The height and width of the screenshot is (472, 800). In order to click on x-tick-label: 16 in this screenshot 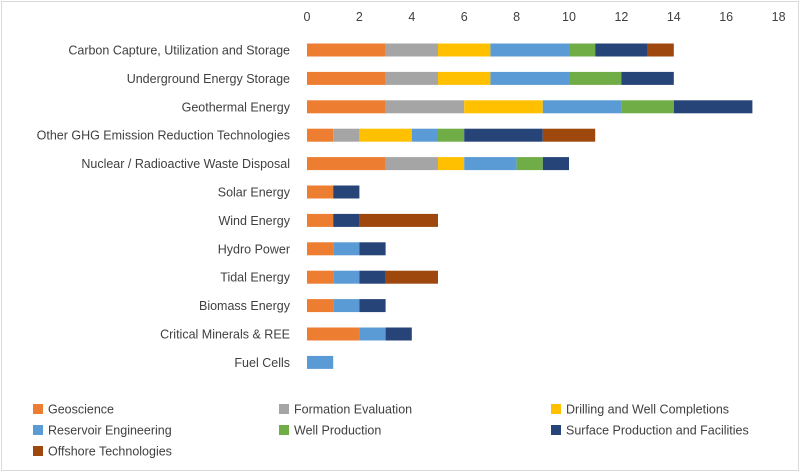, I will do `click(726, 17)`.